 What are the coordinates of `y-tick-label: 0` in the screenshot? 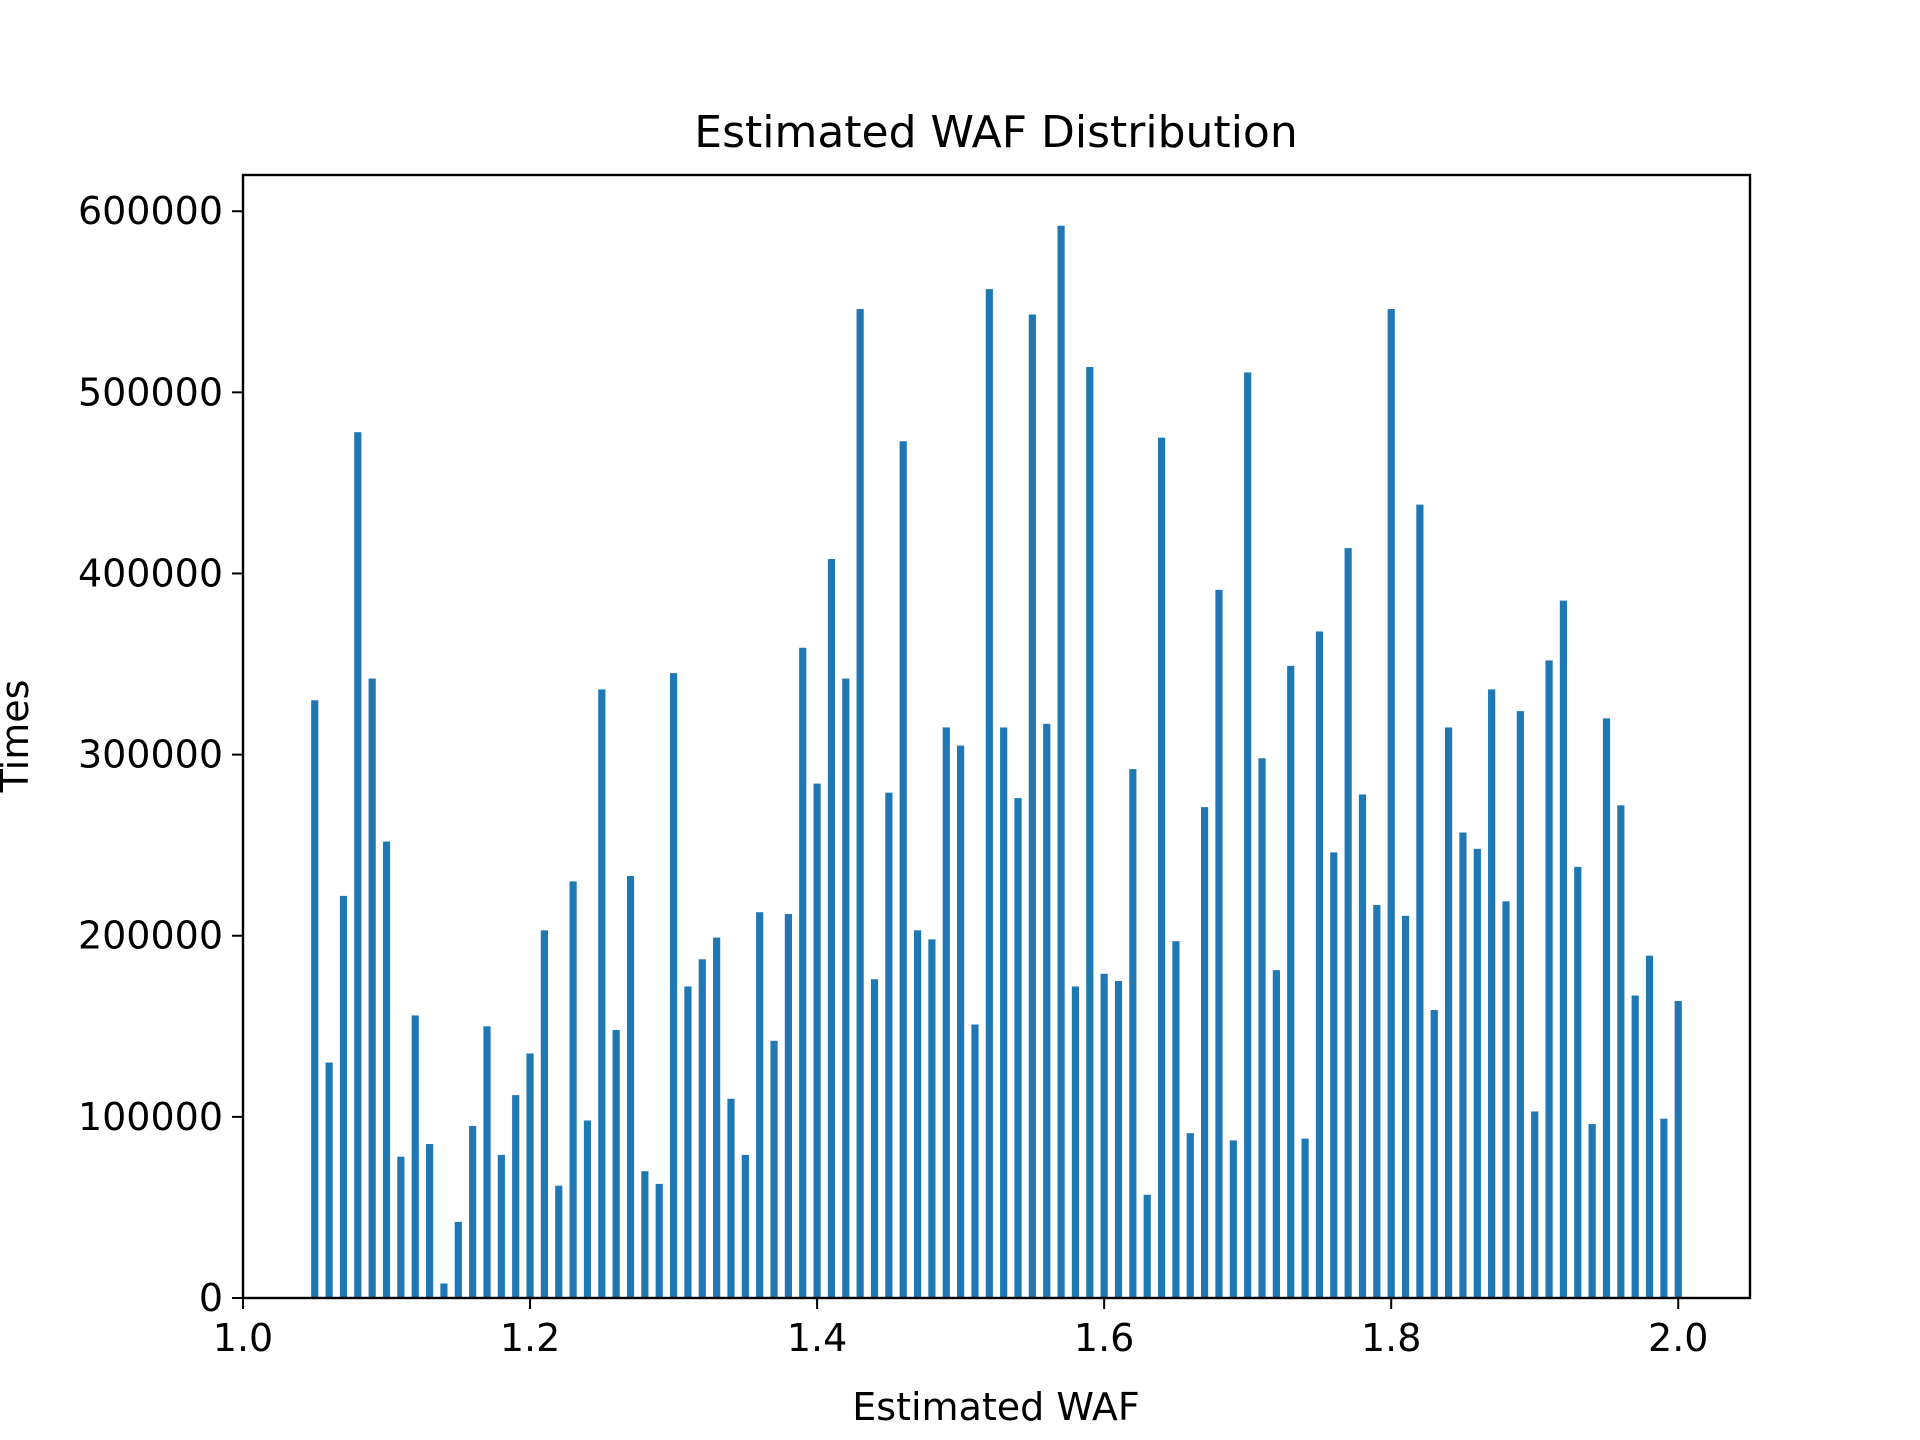 It's located at (211, 1298).